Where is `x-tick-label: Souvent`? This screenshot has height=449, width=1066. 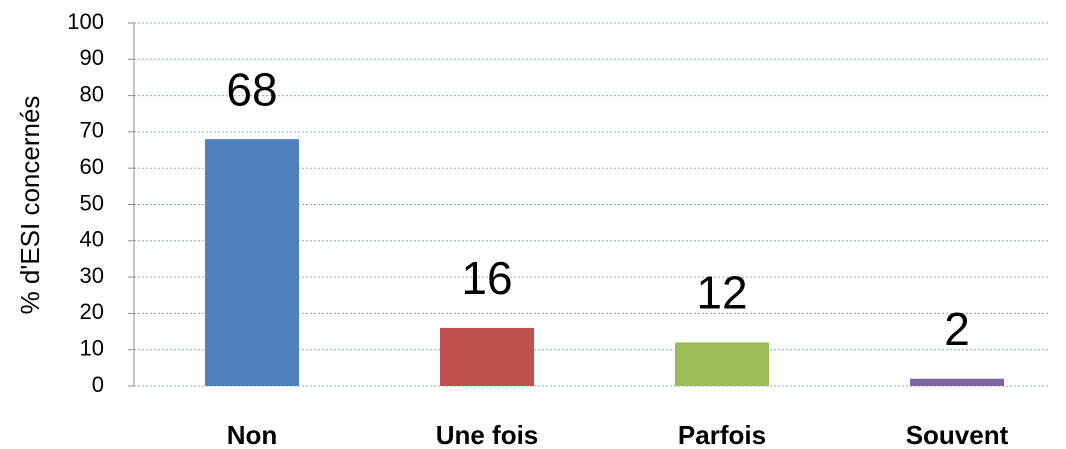 x-tick-label: Souvent is located at coordinates (957, 434).